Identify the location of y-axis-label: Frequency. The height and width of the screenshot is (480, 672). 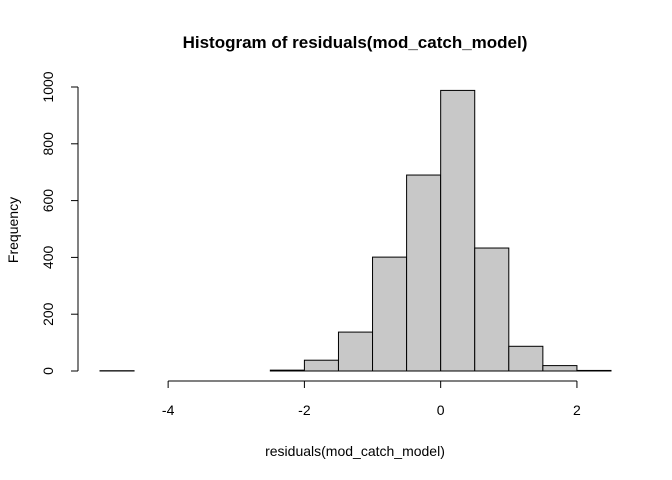
(13, 230).